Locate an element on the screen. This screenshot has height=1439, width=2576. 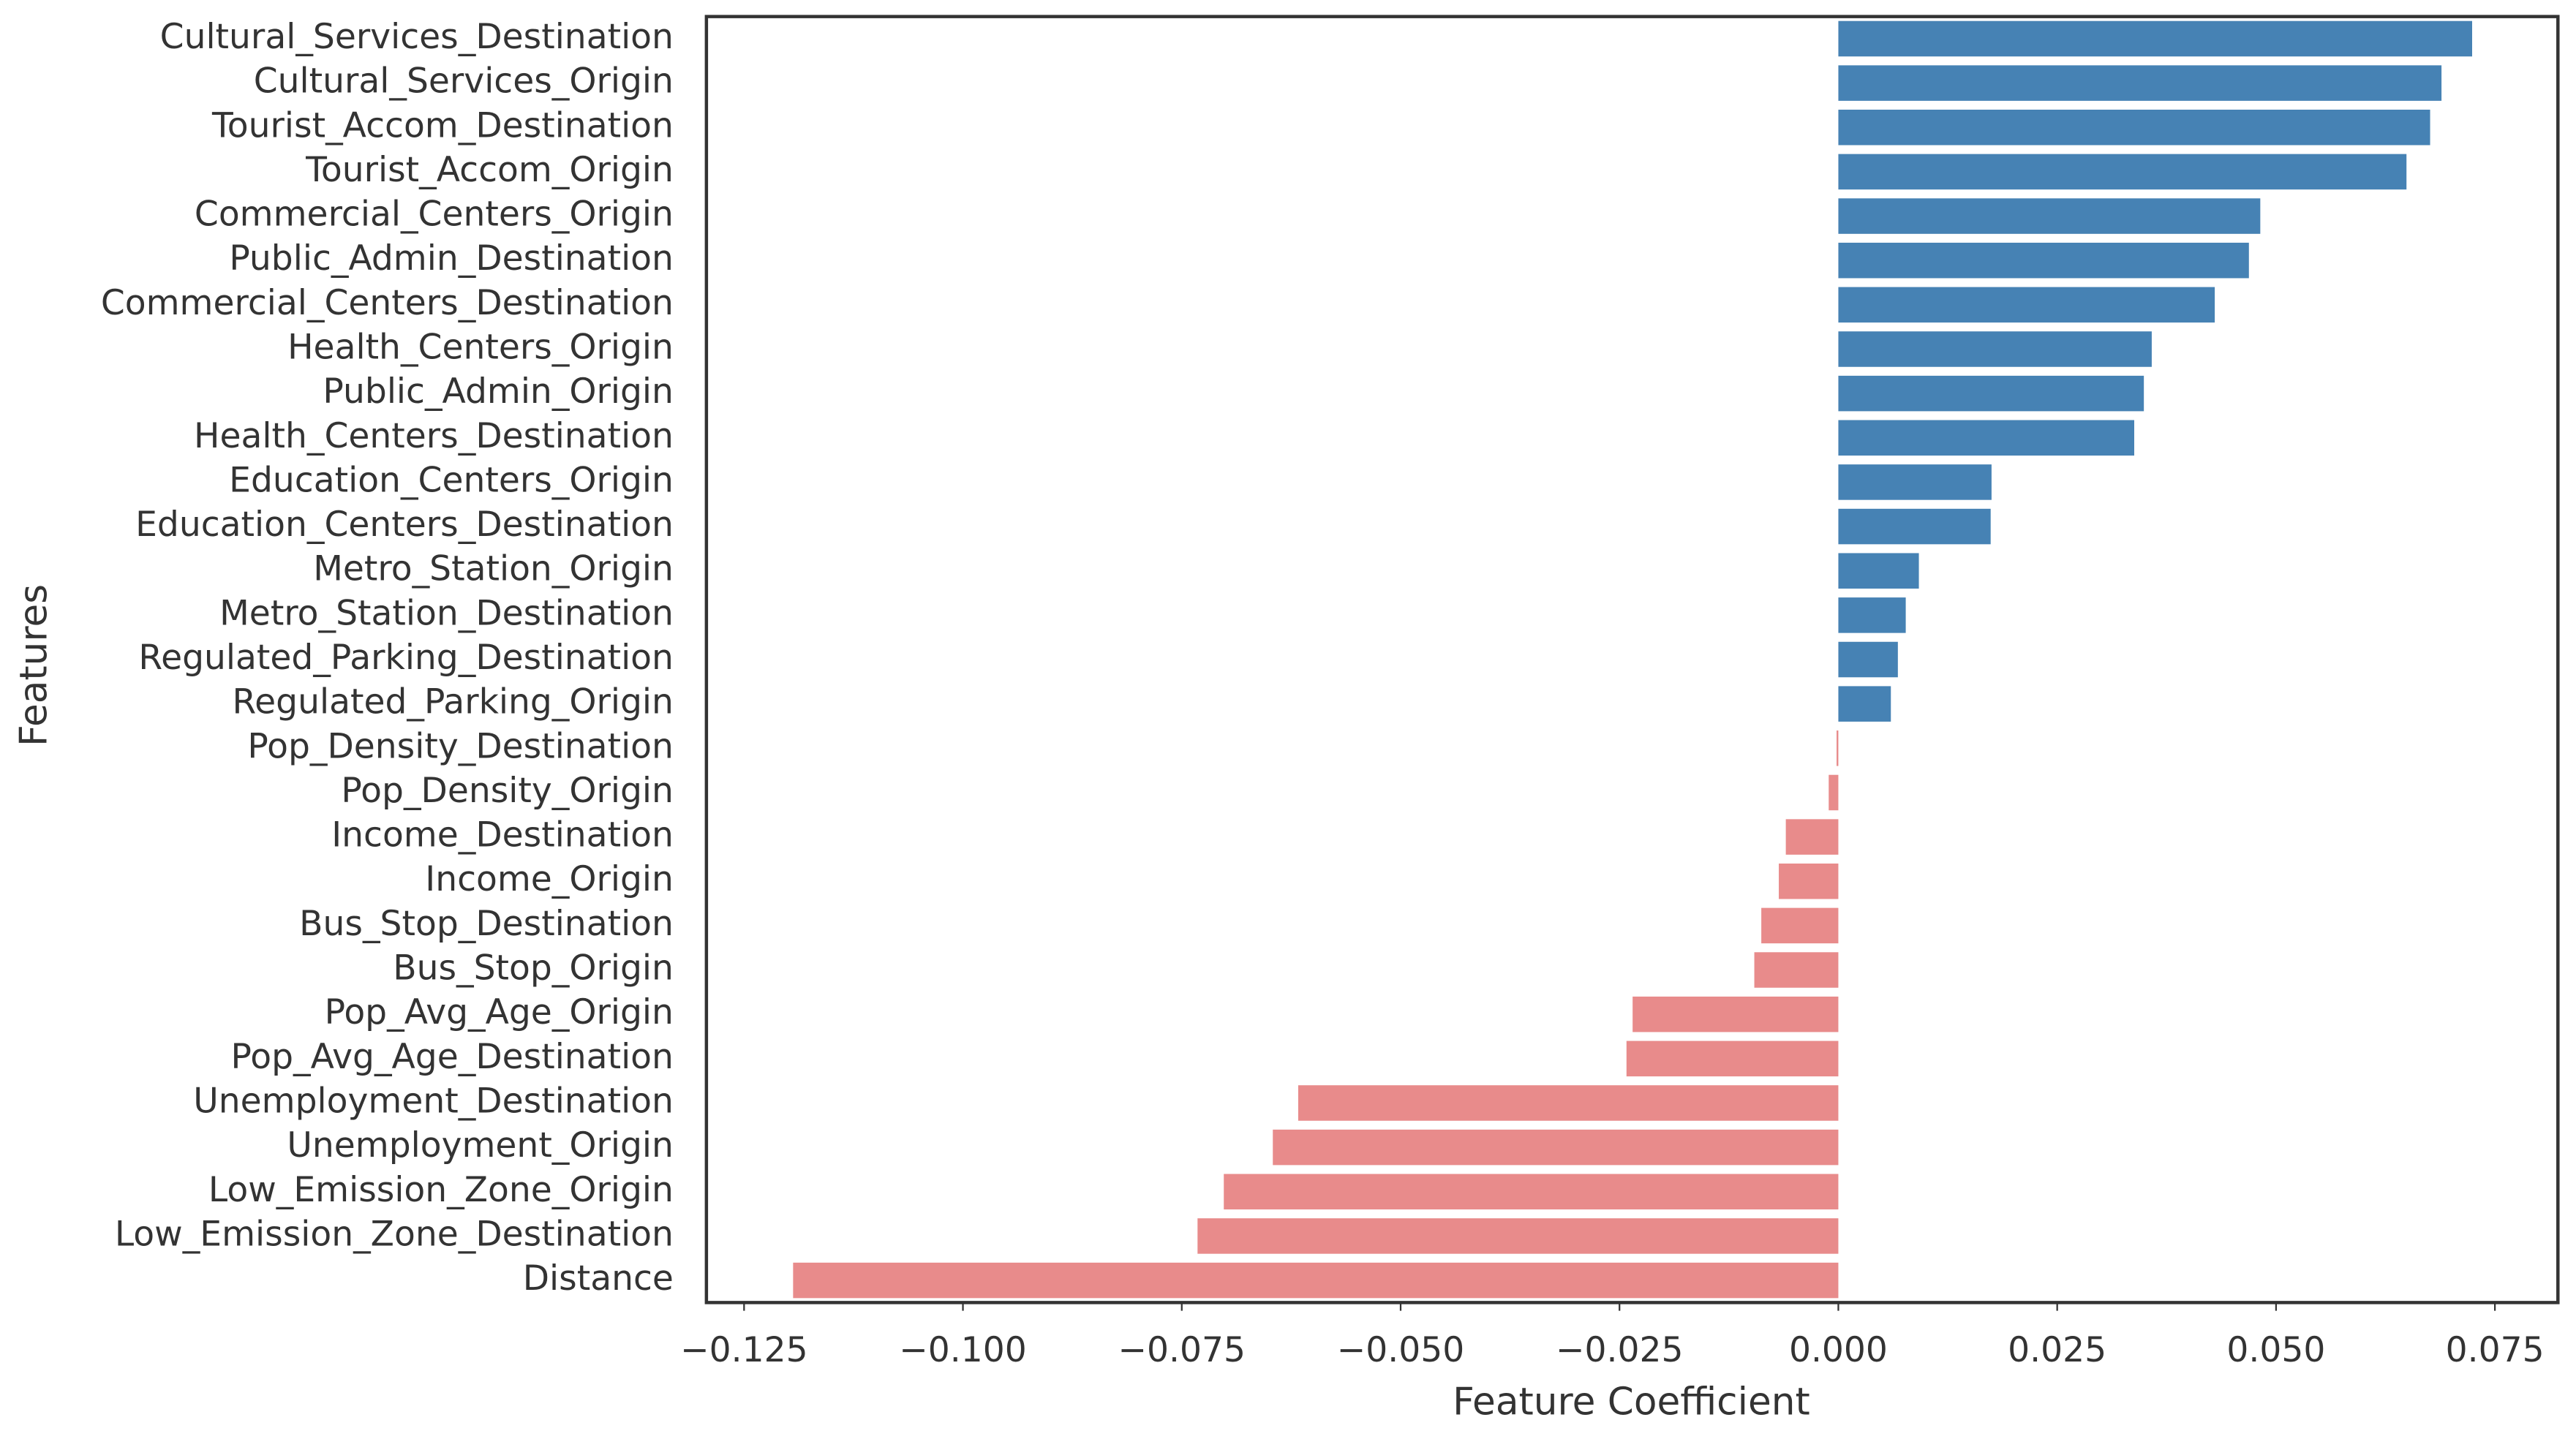
y-tick-label: Commercial_Centers_Origin is located at coordinates (434, 214).